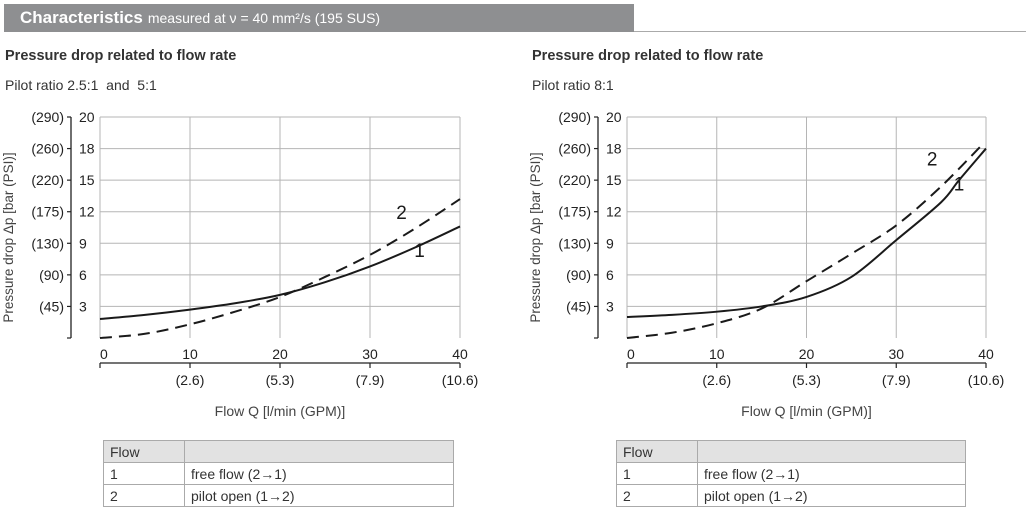 The height and width of the screenshot is (515, 1032). I want to click on section-title: Characteristics, so click(81, 17).